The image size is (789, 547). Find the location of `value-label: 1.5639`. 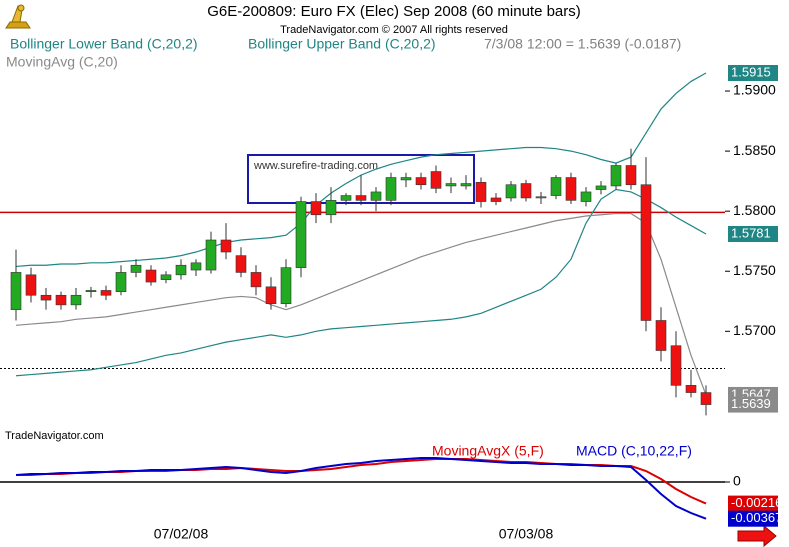

value-label: 1.5639 is located at coordinates (751, 403).